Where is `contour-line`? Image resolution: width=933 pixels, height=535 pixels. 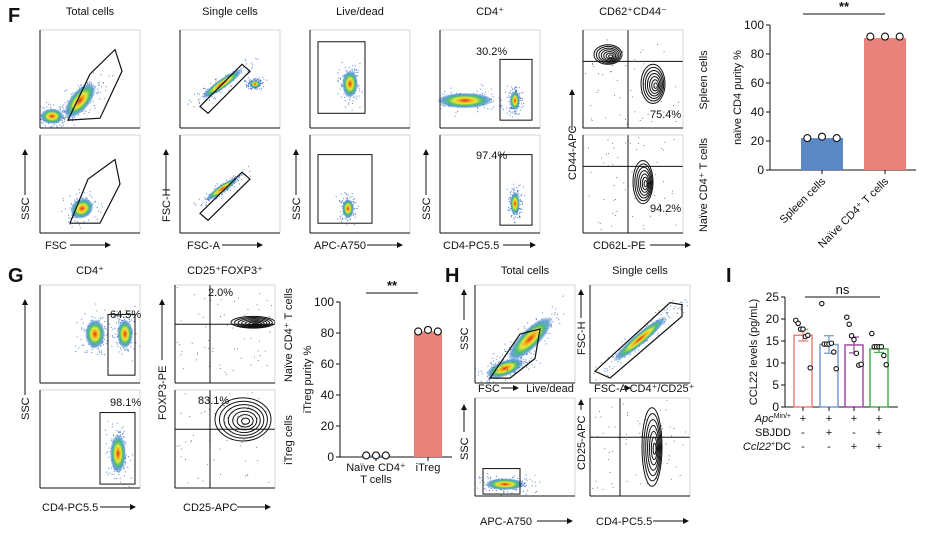 contour-line is located at coordinates (644, 183).